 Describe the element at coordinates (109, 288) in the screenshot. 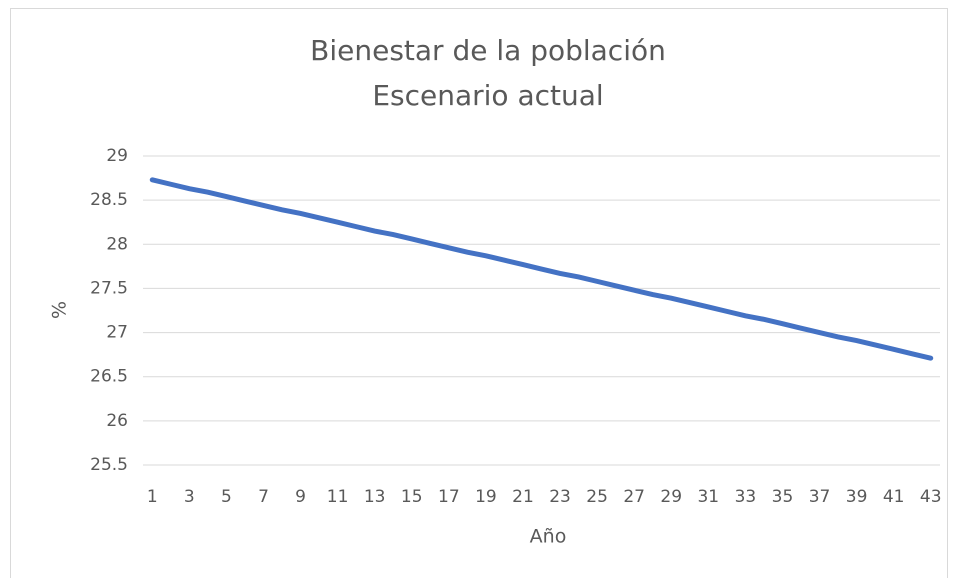

I see `y-tick-label: 27.5` at that location.